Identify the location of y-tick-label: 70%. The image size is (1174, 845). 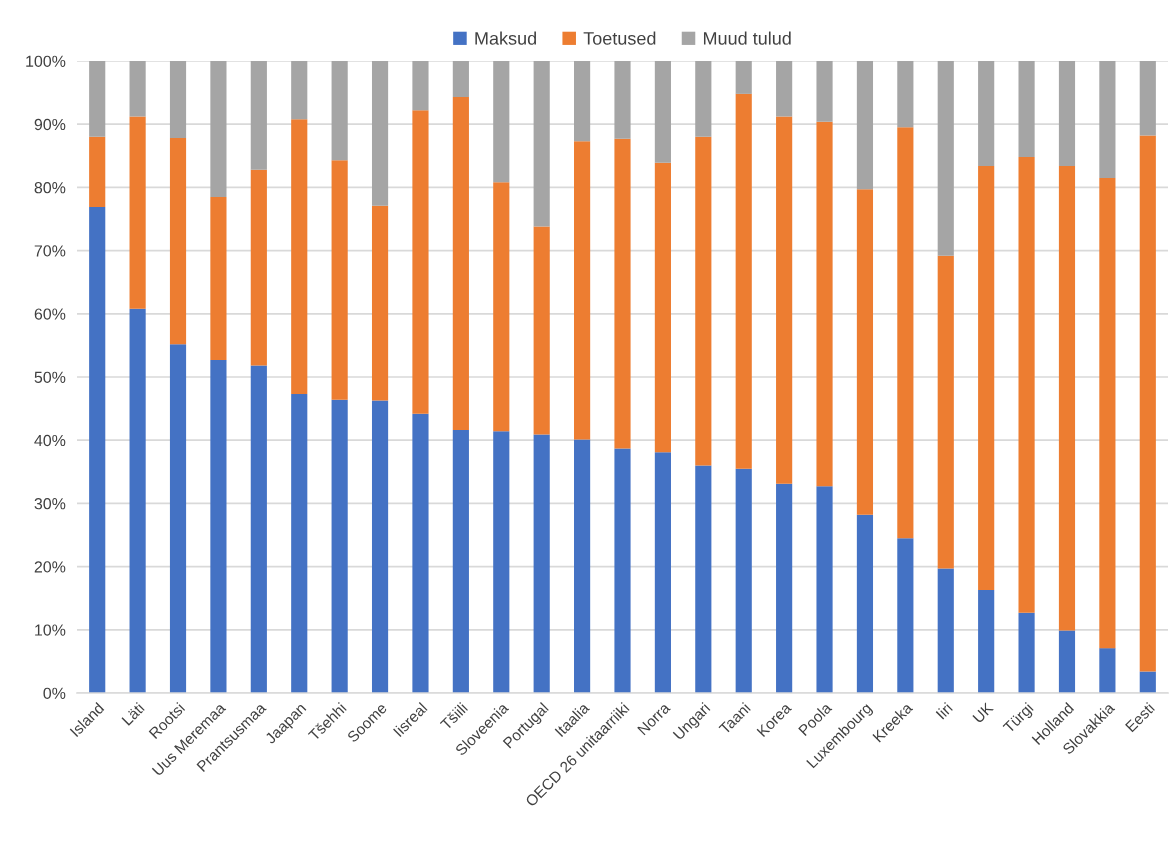
(50, 251).